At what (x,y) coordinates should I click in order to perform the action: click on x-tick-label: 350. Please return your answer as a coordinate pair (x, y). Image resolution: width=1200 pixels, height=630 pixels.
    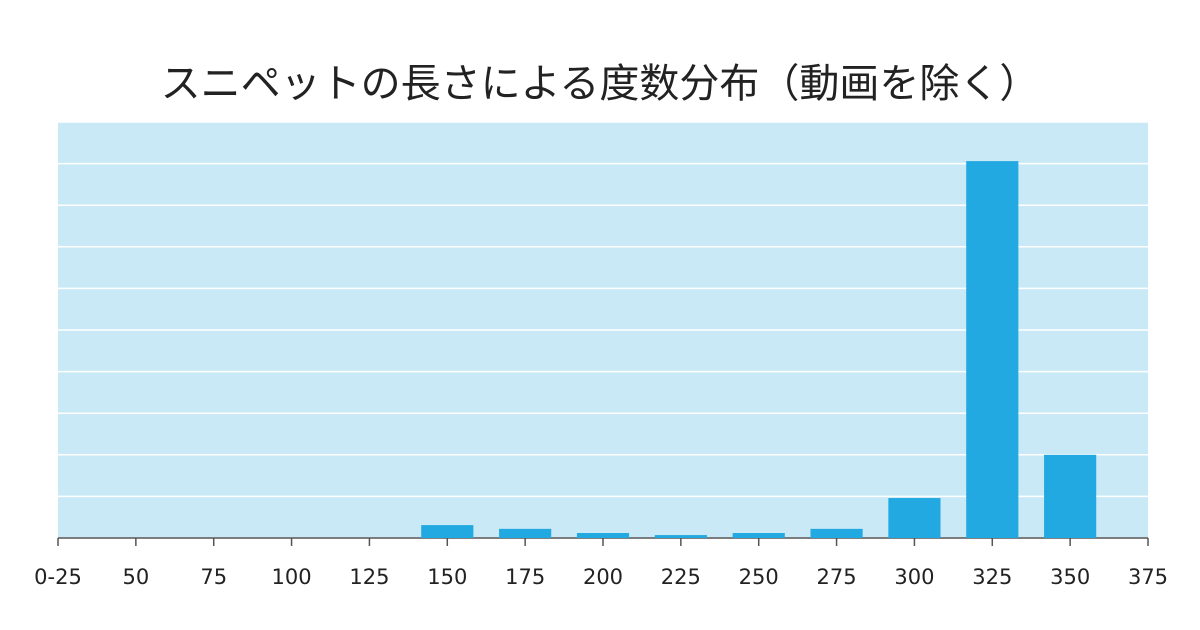
    Looking at the image, I should click on (1070, 577).